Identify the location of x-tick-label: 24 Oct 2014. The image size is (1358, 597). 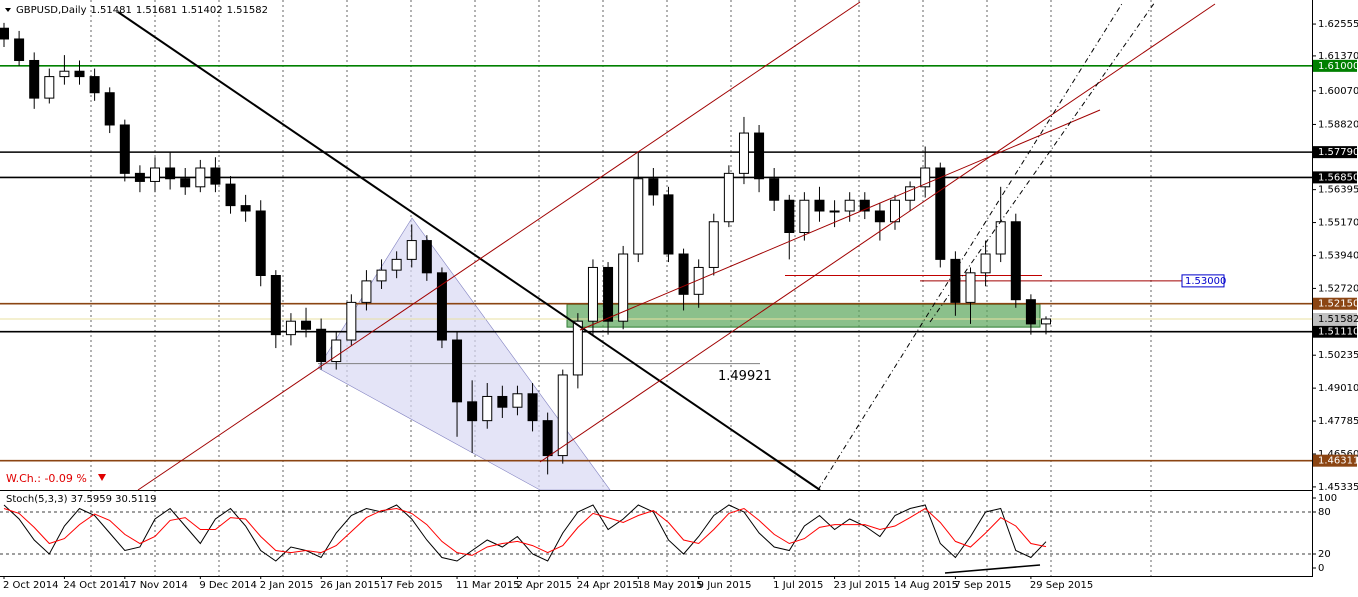
(94, 585).